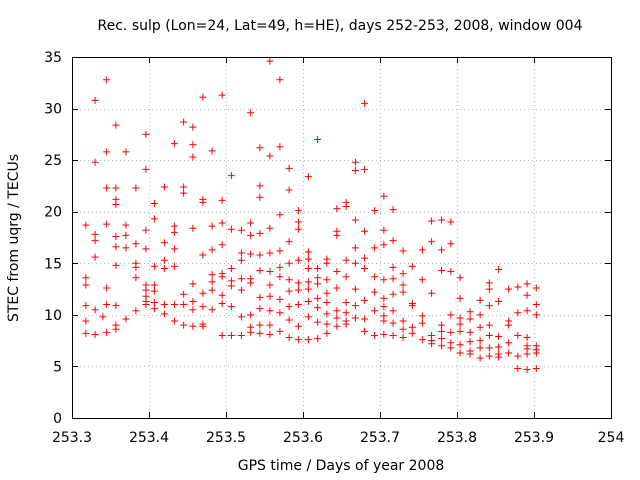  I want to click on x-tick-label: 253.5, so click(226, 438).